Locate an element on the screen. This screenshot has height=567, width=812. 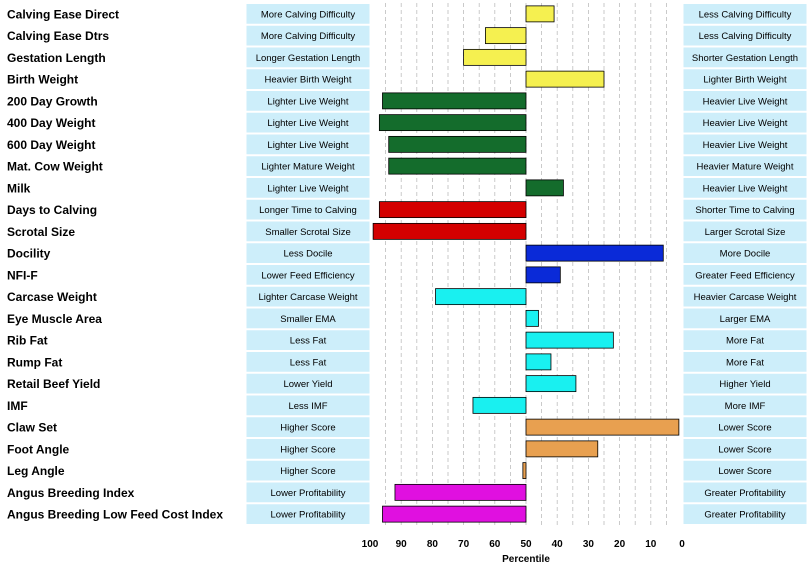
high-descriptor: Larger Scrotal Size is located at coordinates (745, 232).